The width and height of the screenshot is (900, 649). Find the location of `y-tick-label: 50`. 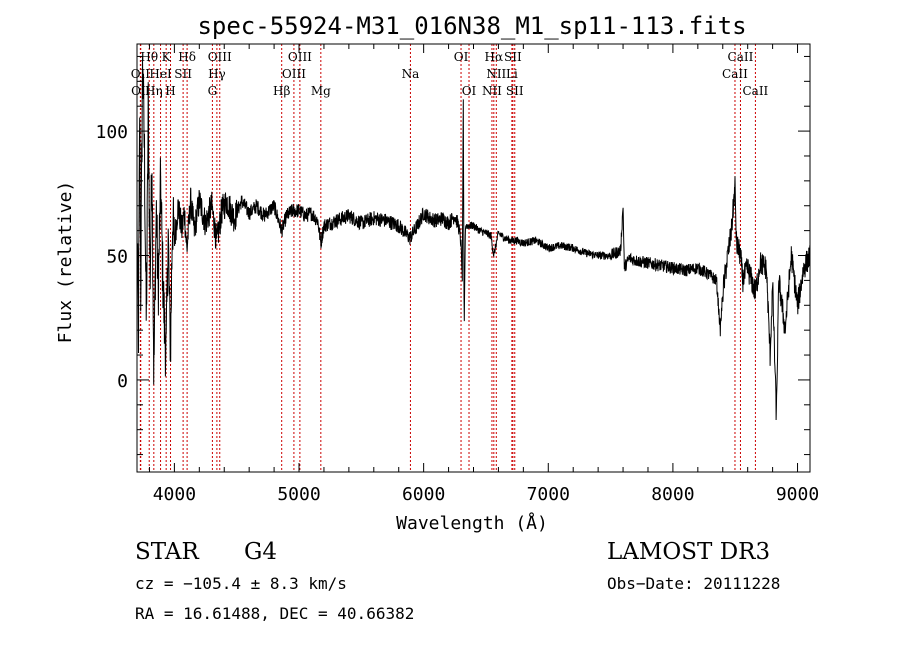

y-tick-label: 50 is located at coordinates (117, 257).